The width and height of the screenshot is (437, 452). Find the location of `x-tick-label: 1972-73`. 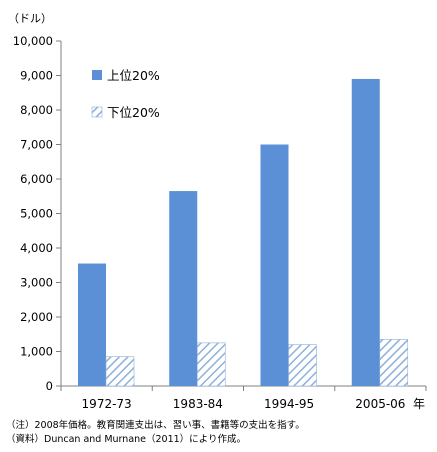

x-tick-label: 1972-73 is located at coordinates (107, 404).